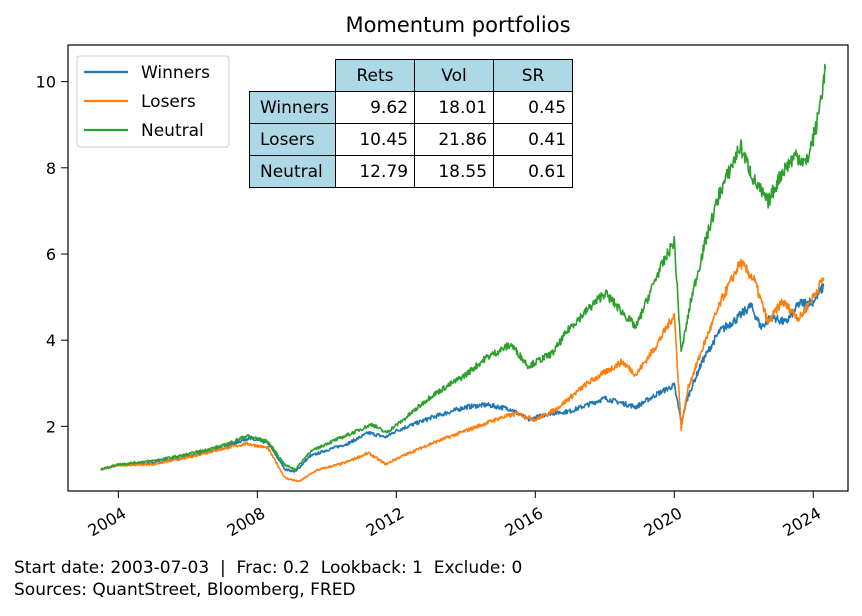 This screenshot has height=616, width=862. Describe the element at coordinates (454, 75) in the screenshot. I see `stats-col-header: Vol` at that location.